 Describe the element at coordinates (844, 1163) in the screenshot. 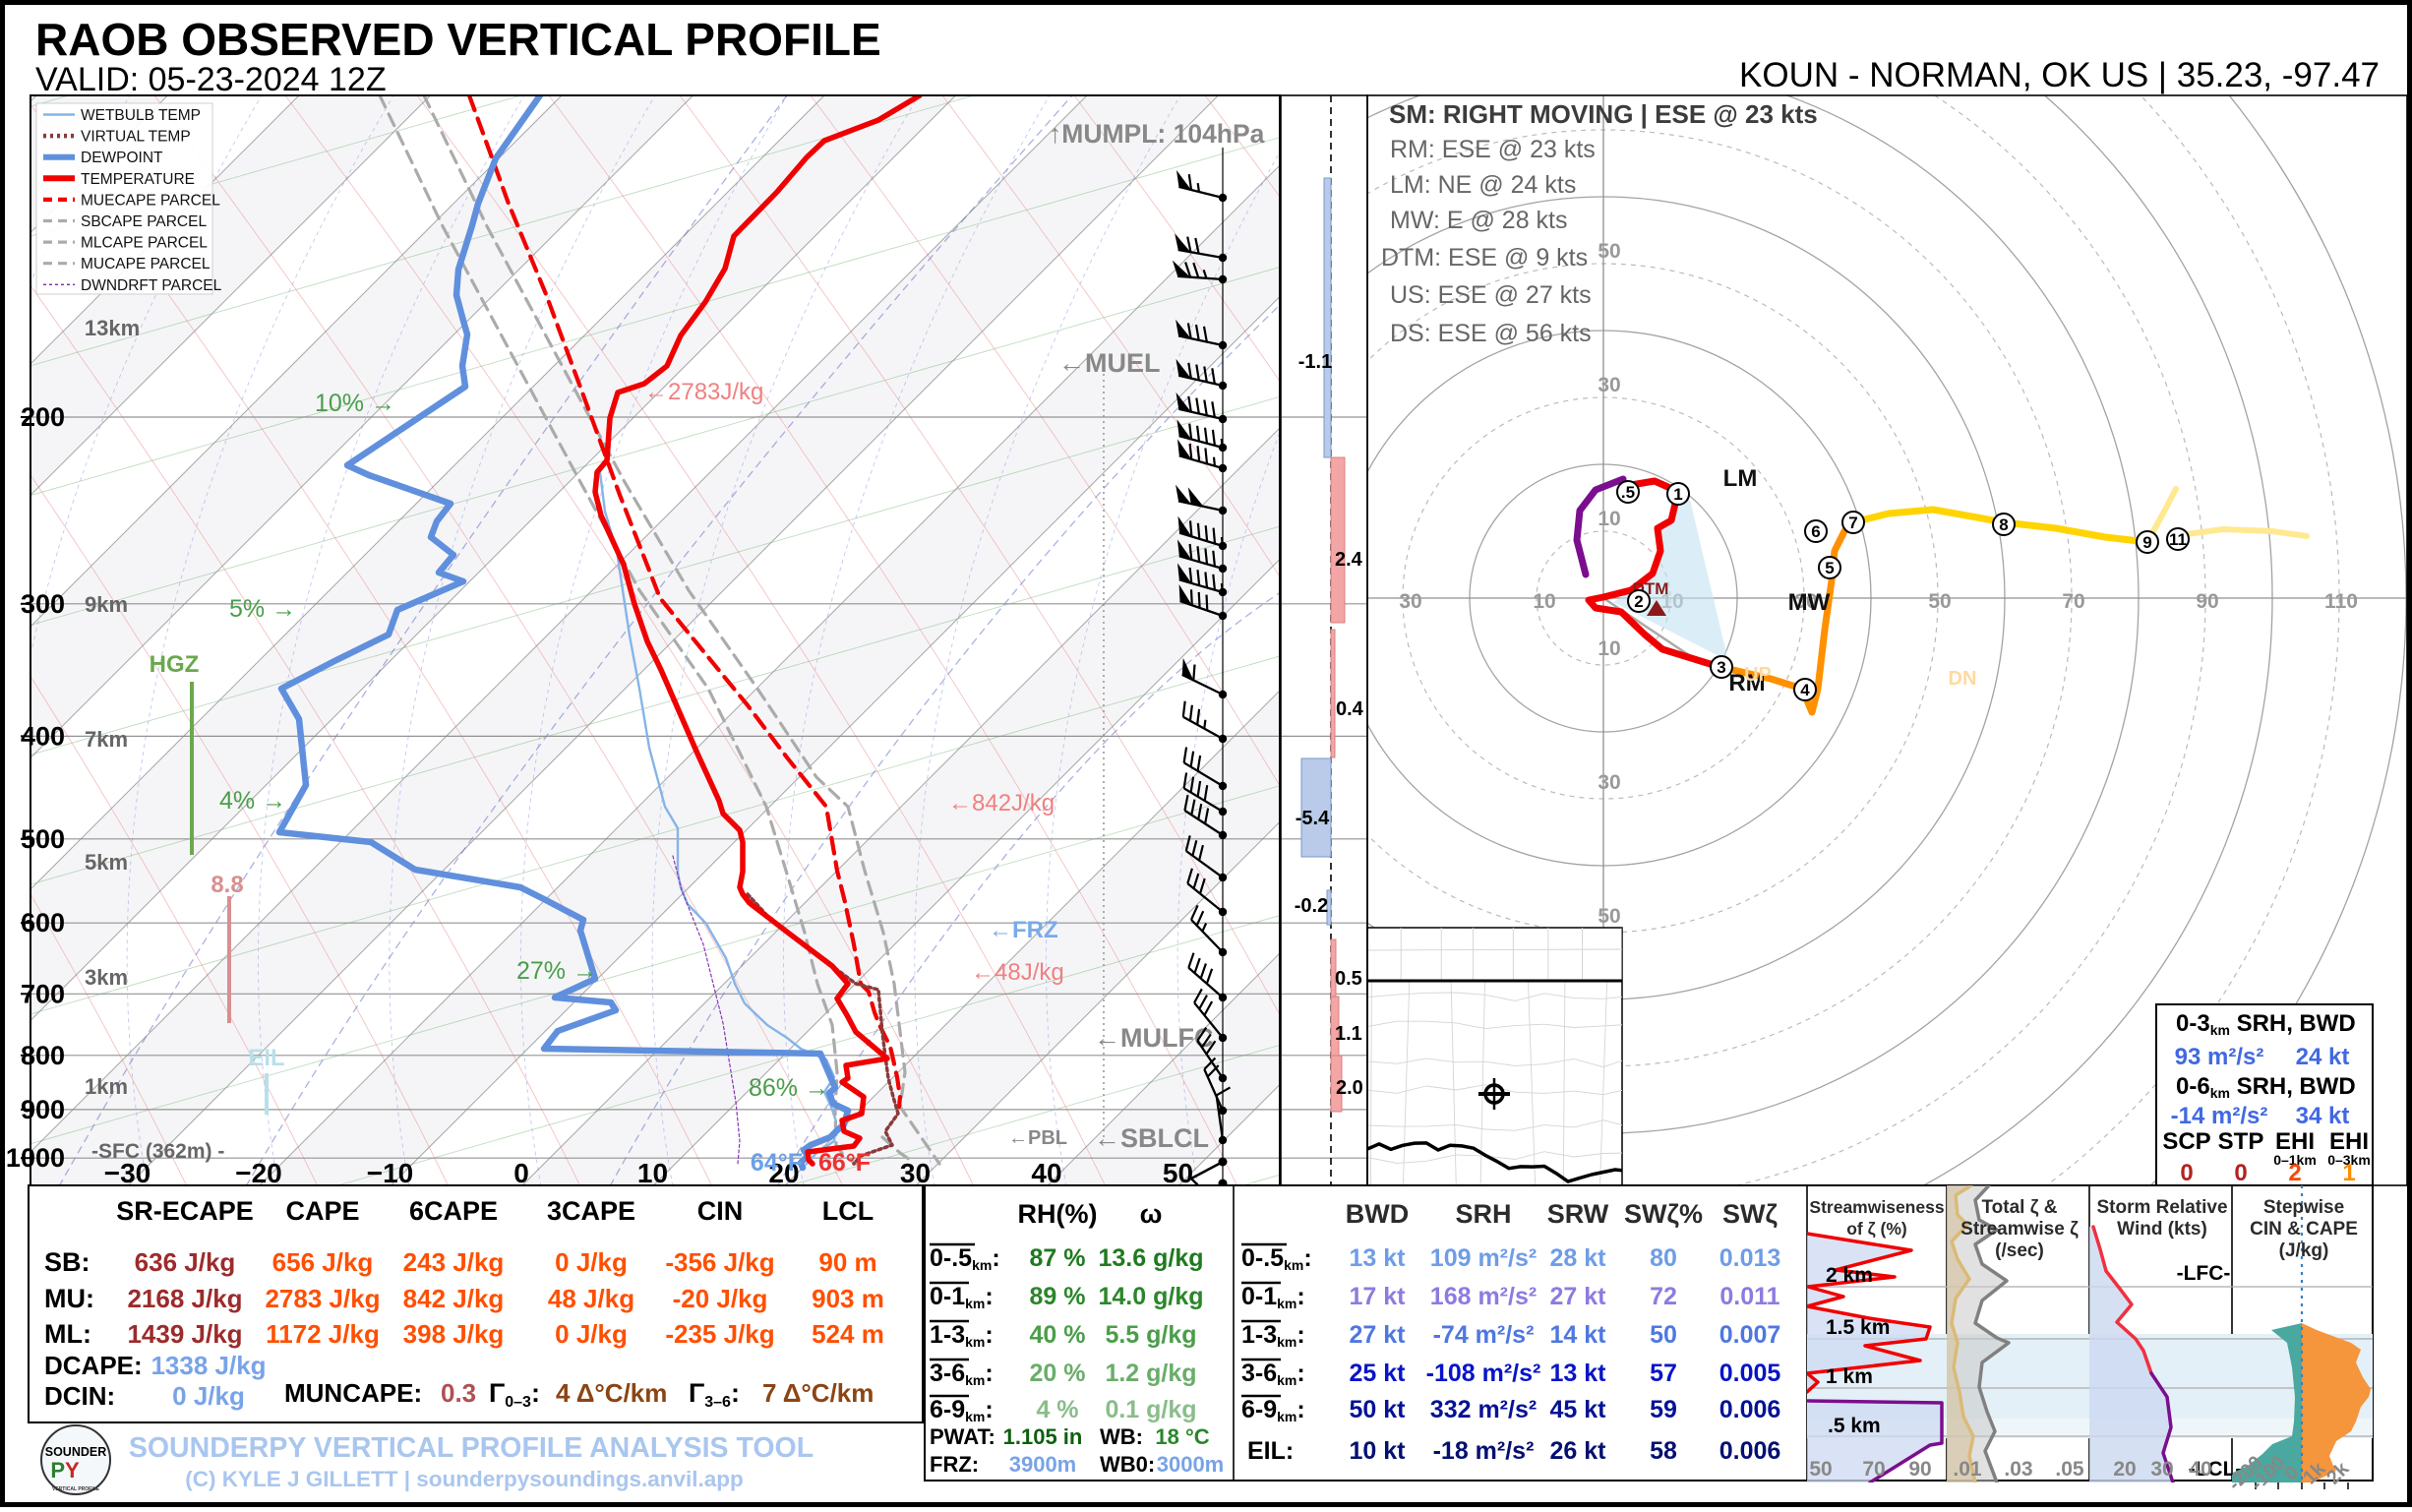

I see `svg-text: 66°F` at that location.